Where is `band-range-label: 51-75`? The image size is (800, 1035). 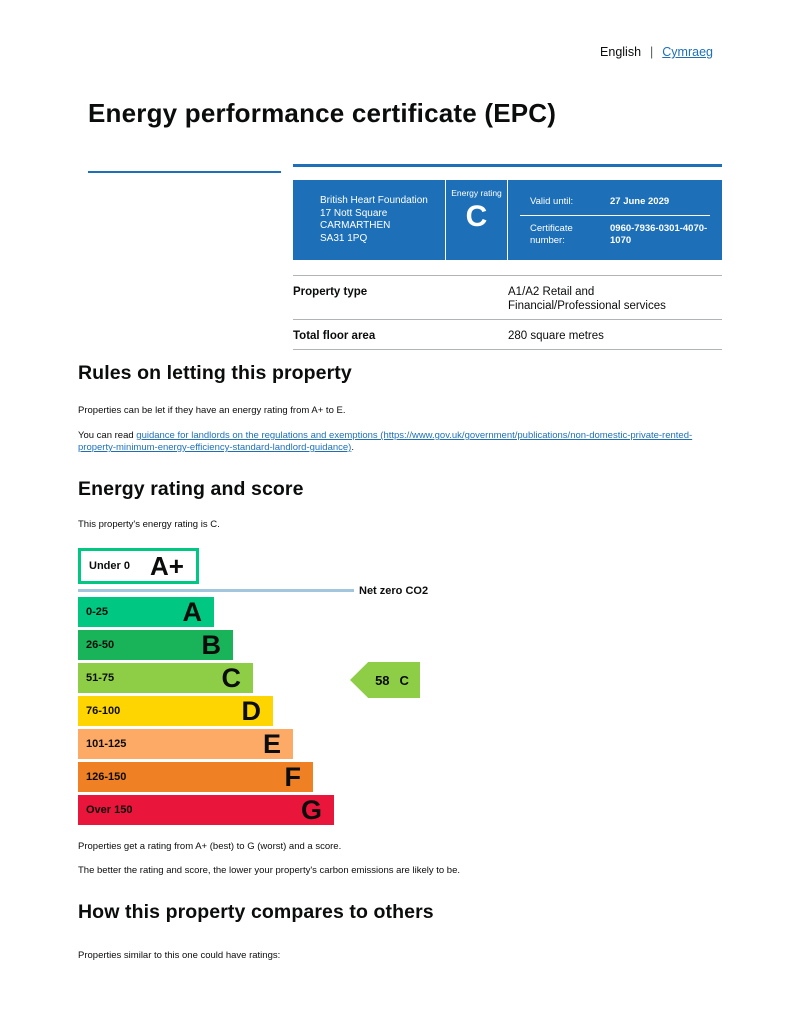 band-range-label: 51-75 is located at coordinates (100, 678).